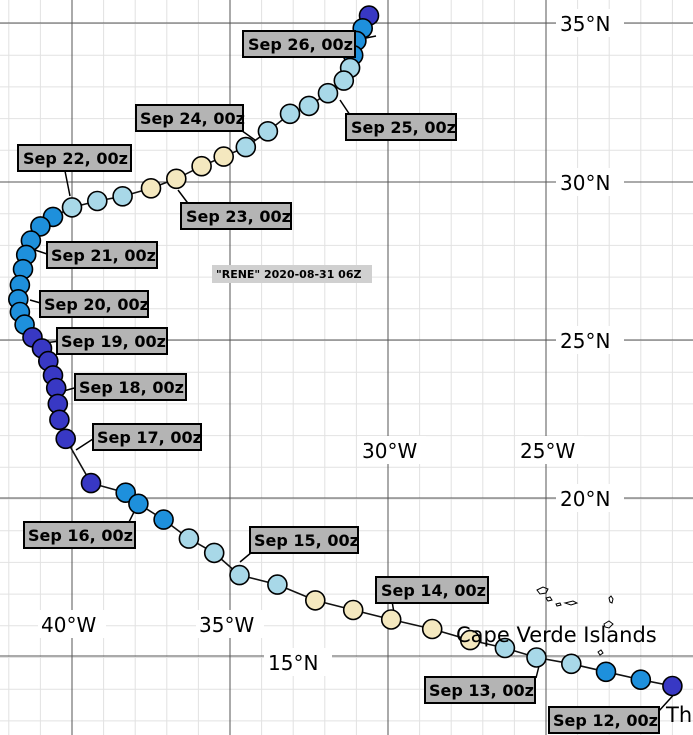  What do you see at coordinates (608, 624) in the screenshot?
I see `island-boa-vista` at bounding box center [608, 624].